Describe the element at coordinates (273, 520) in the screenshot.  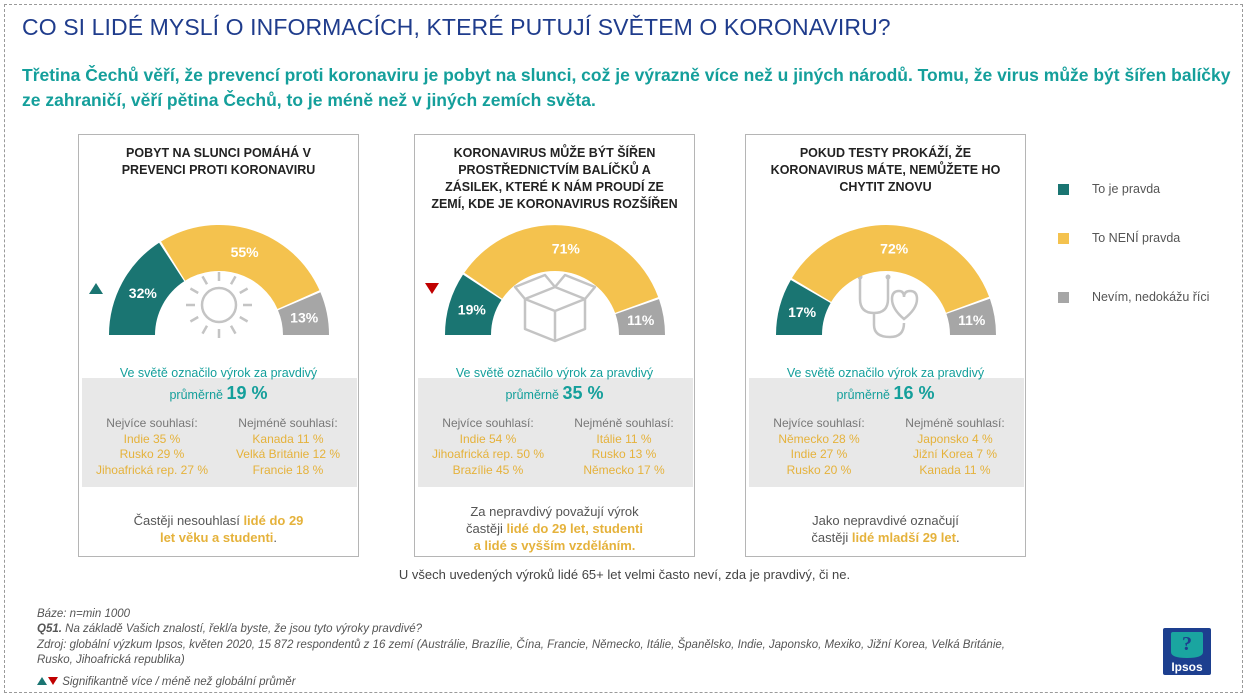
I see `note-highlight: lidé do 29` at that location.